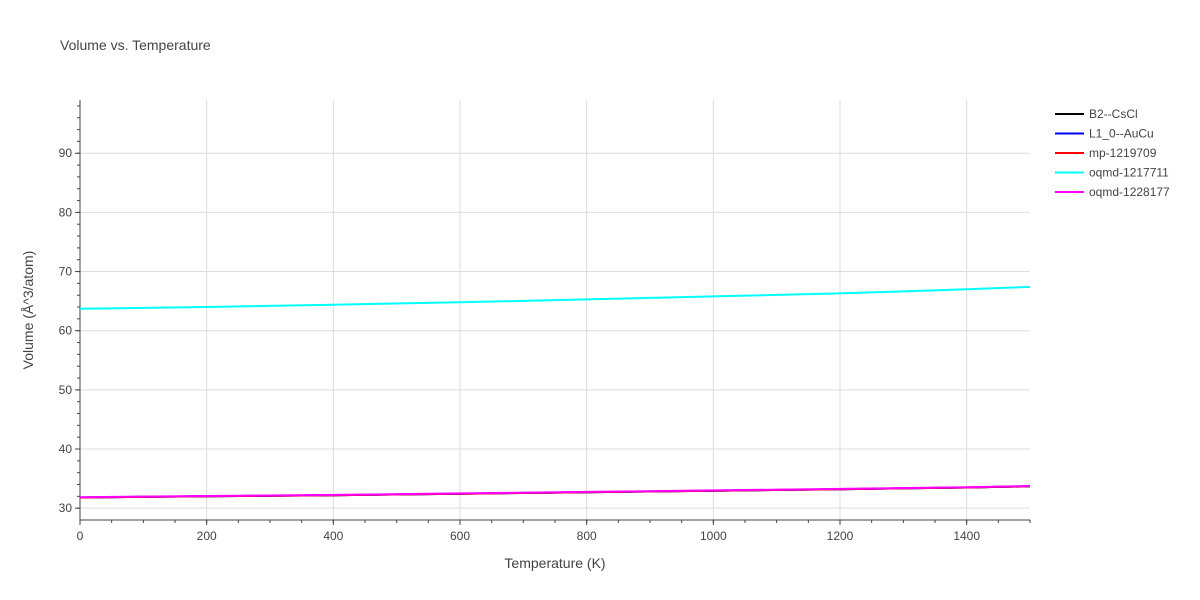 The height and width of the screenshot is (600, 1200). What do you see at coordinates (840, 536) in the screenshot?
I see `x-tick-label: 1200` at bounding box center [840, 536].